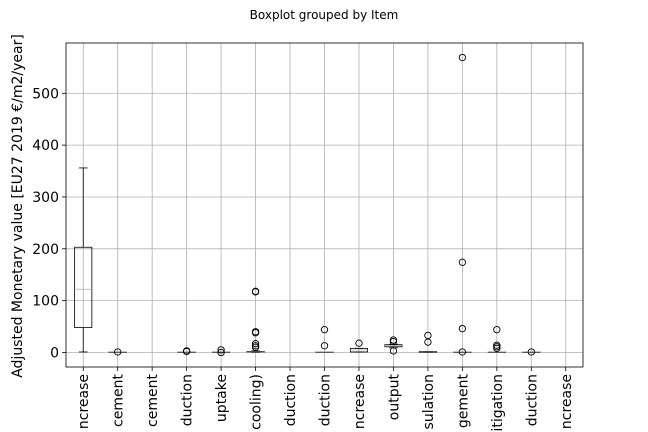 The width and height of the screenshot is (648, 432). Describe the element at coordinates (45, 146) in the screenshot. I see `y-tick-label: 400` at that location.